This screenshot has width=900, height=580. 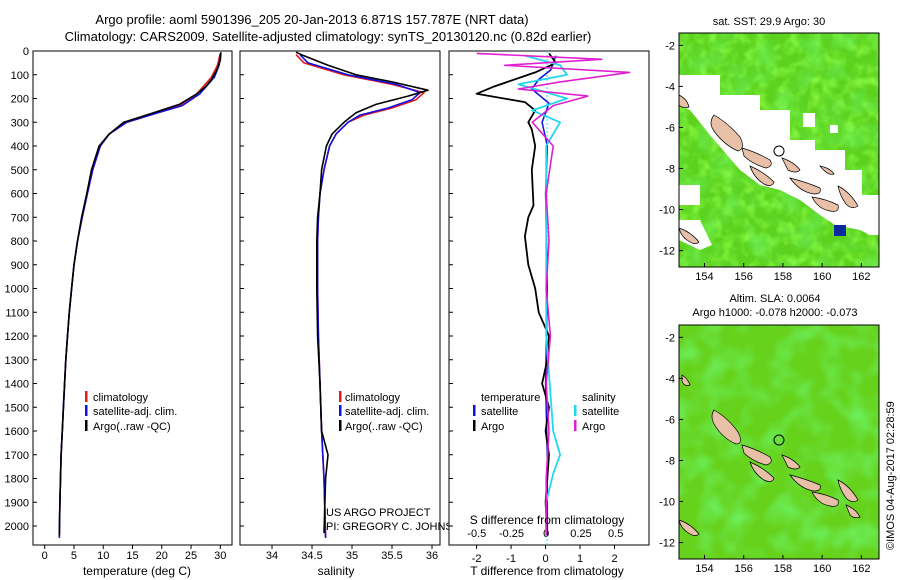 I want to click on depth-tick-label: 700, so click(x=20, y=218).